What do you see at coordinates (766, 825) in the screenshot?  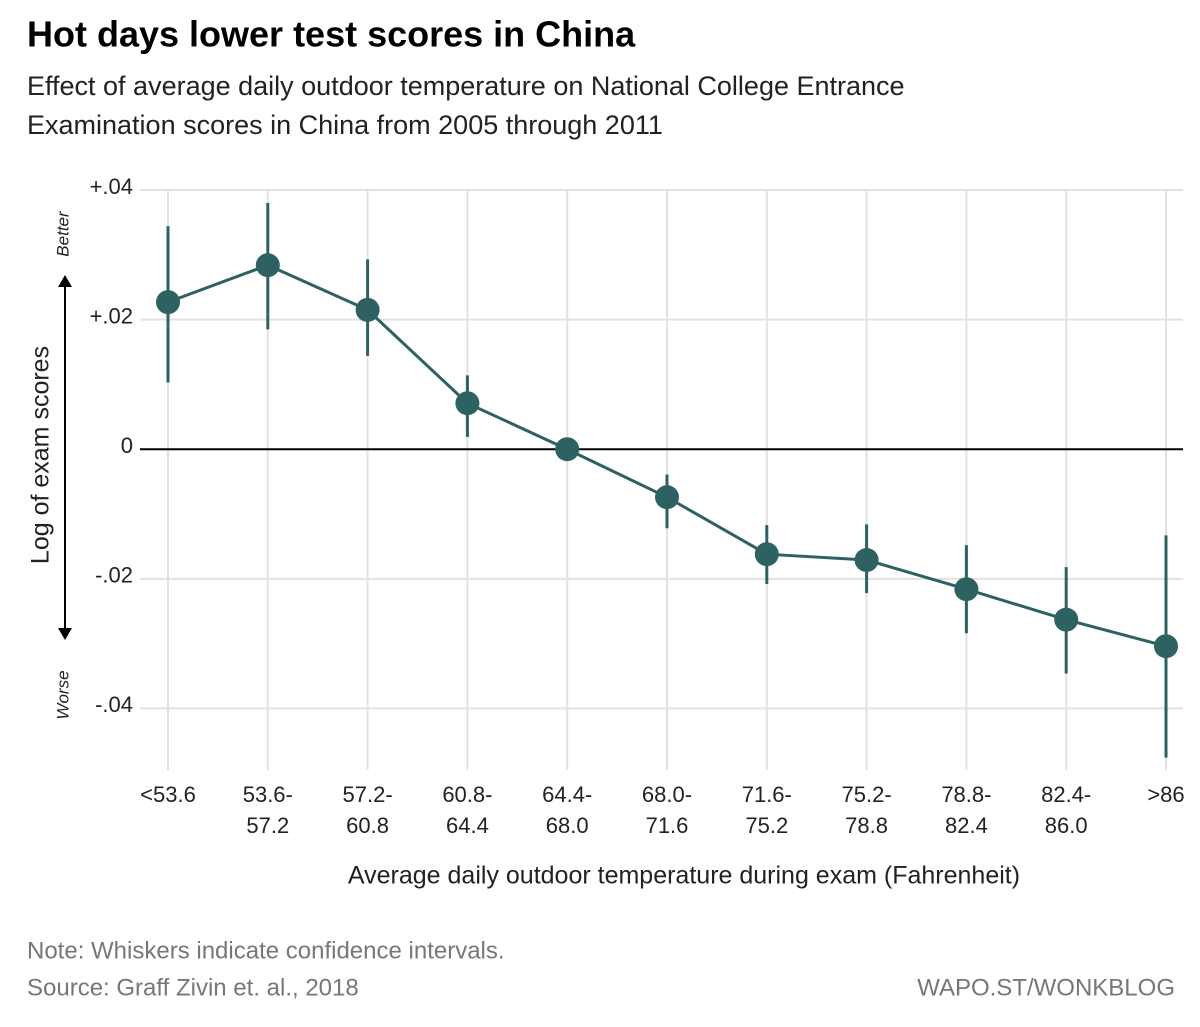 I see `x-tick-label: 75.2` at bounding box center [766, 825].